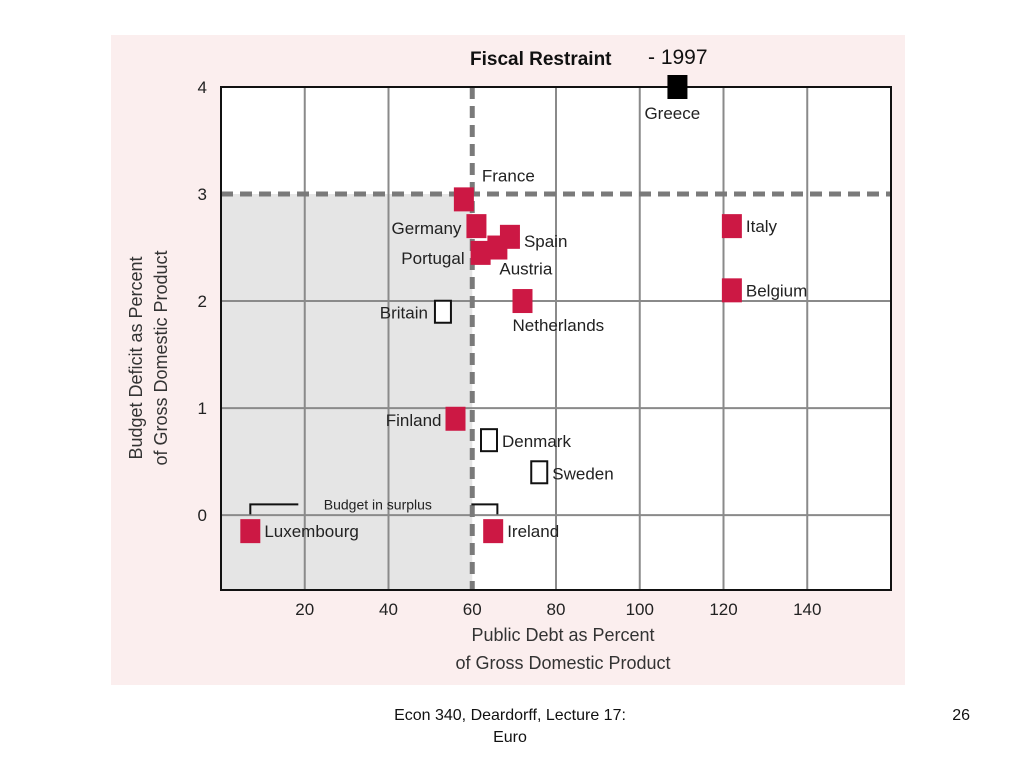  Describe the element at coordinates (731, 226) in the screenshot. I see `marker-italy` at that location.